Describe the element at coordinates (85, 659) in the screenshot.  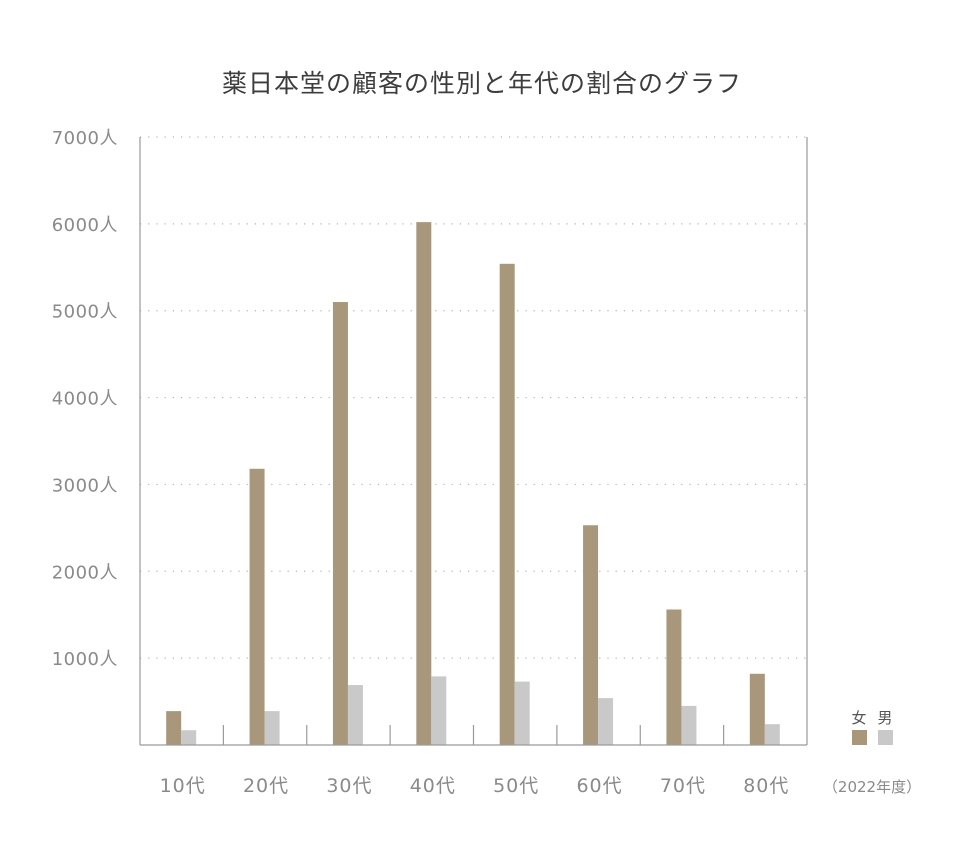
I see `y-tick-label: 1000人` at that location.